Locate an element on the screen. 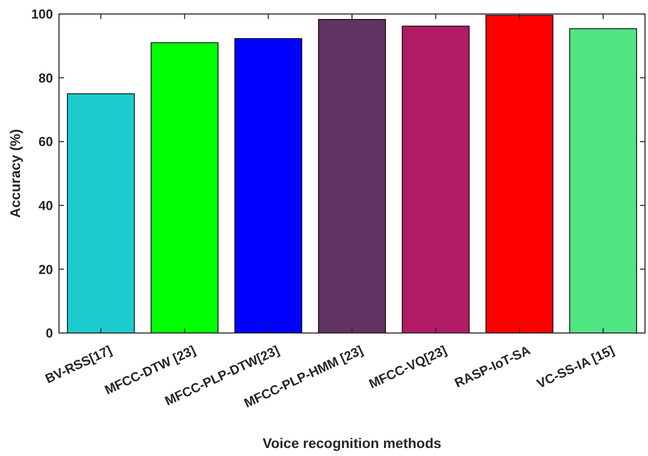  y-tick-label: 20 is located at coordinates (45, 269).